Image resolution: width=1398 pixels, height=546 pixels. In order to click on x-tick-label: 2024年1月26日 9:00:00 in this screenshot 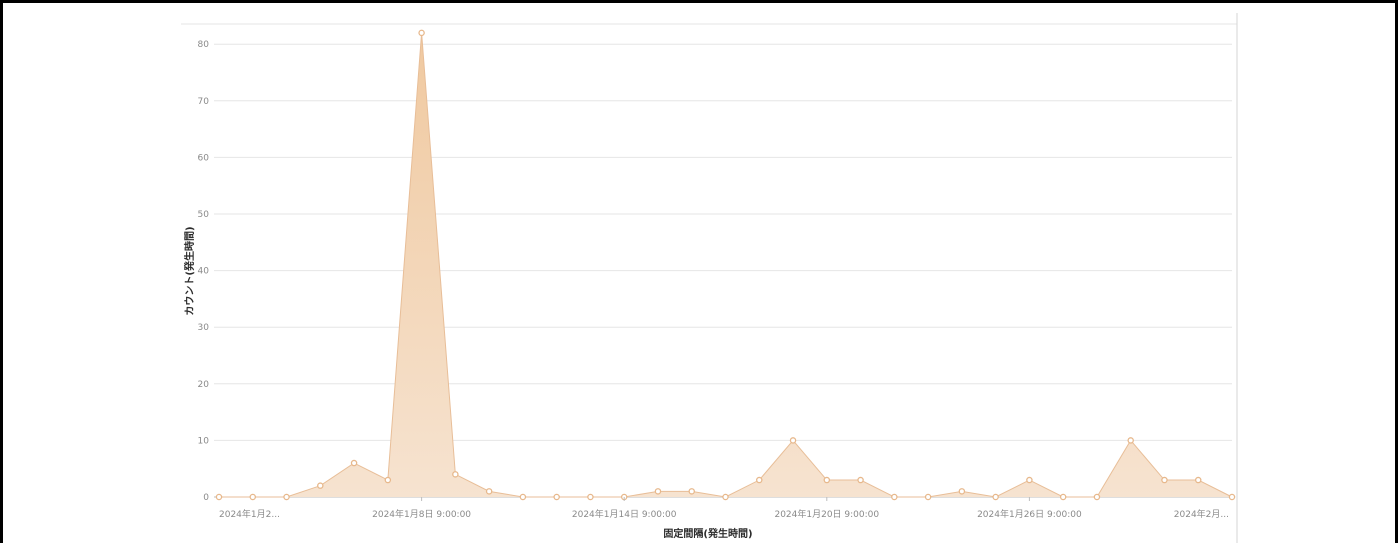, I will do `click(1029, 514)`.